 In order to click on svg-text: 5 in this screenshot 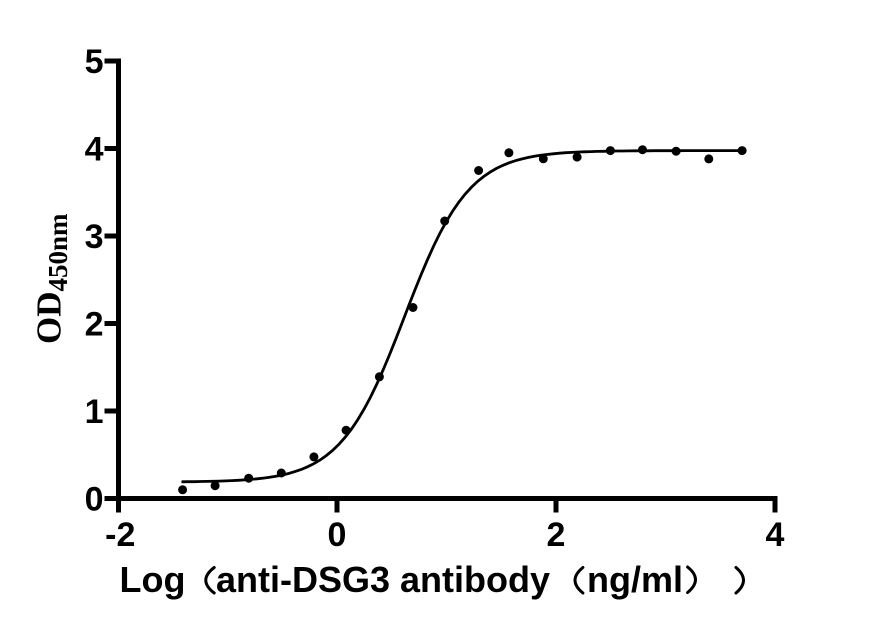, I will do `click(94, 62)`.